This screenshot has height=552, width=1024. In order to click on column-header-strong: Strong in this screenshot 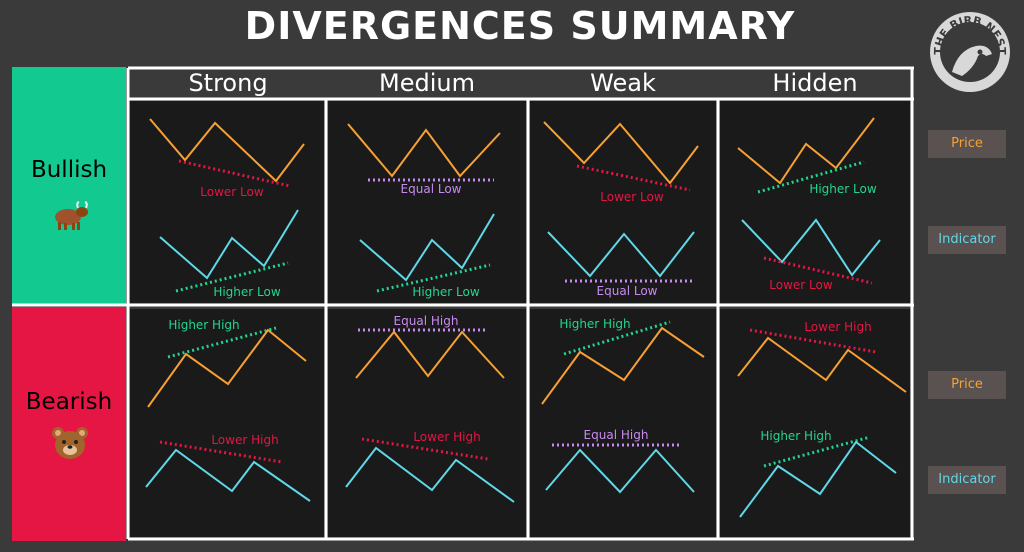, I will do `click(228, 83)`.